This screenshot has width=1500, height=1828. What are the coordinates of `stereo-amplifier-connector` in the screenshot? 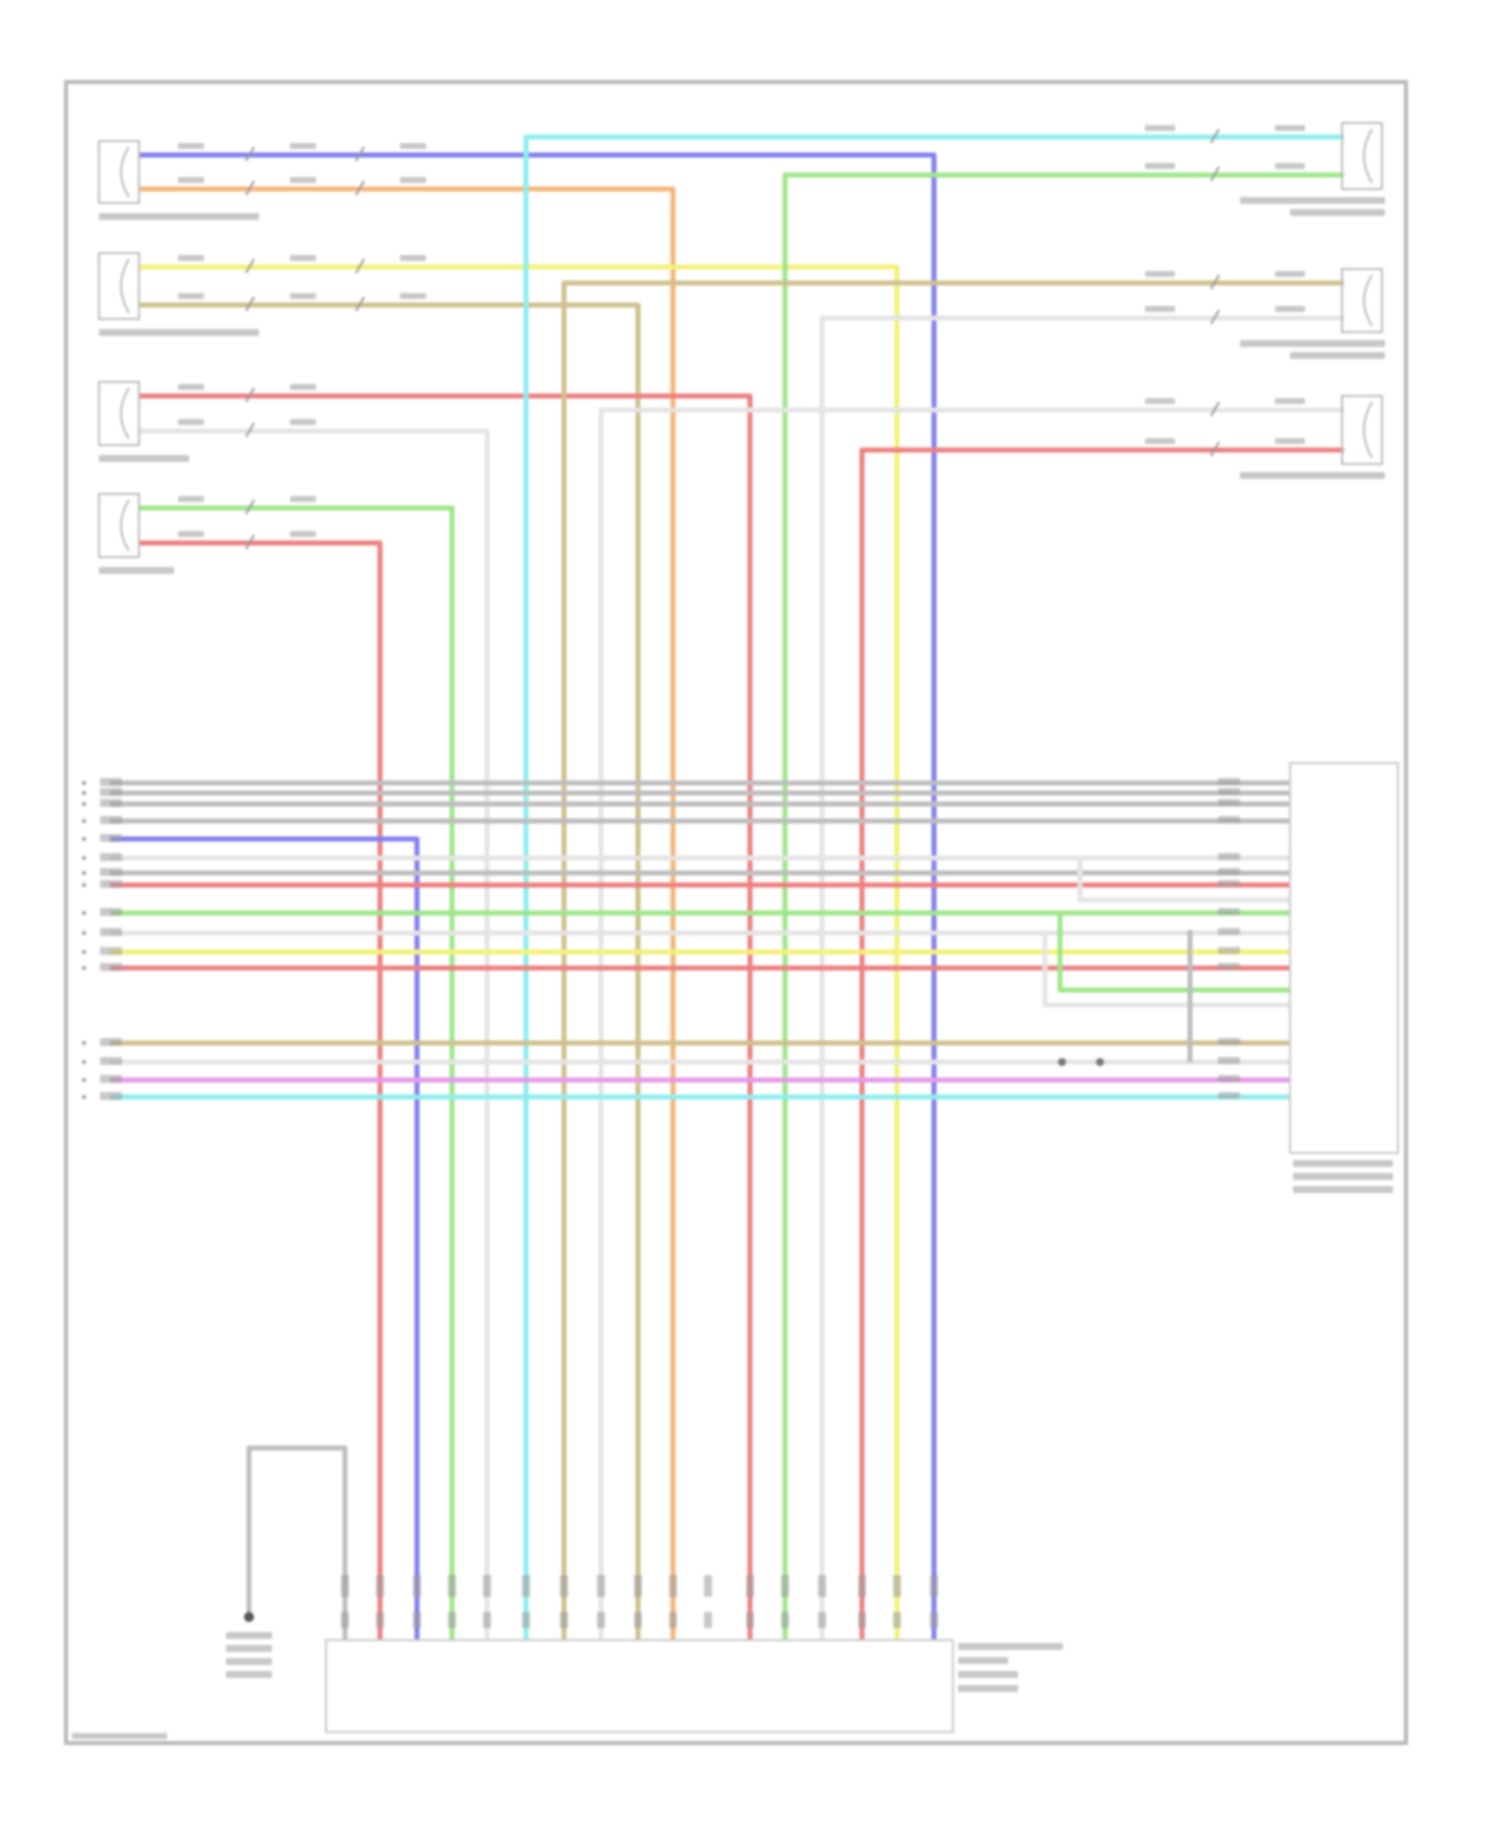 It's located at (639, 1686).